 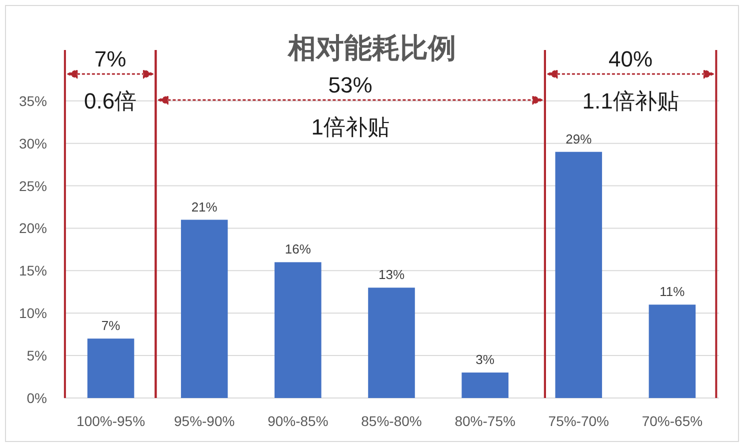 What do you see at coordinates (36, 356) in the screenshot?
I see `y-tick-label: 5%` at bounding box center [36, 356].